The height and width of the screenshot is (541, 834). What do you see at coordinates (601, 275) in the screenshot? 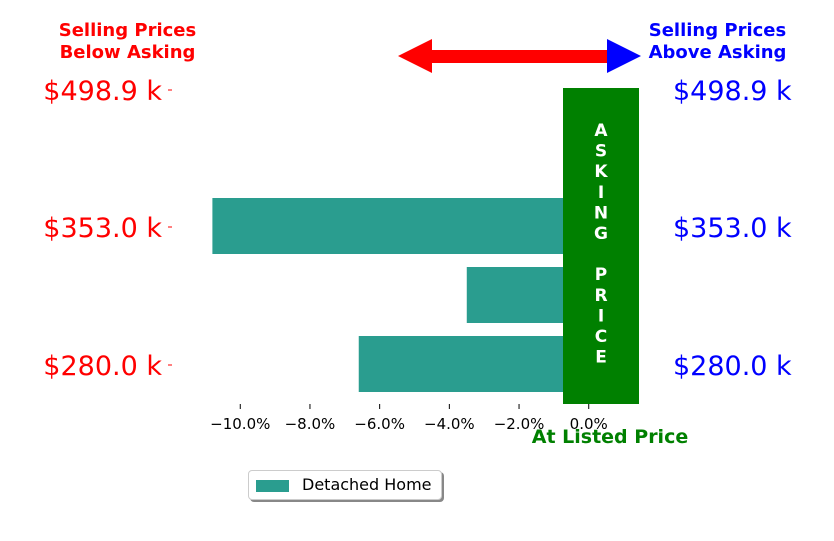
I see `asking-letter-7: P` at bounding box center [601, 275].